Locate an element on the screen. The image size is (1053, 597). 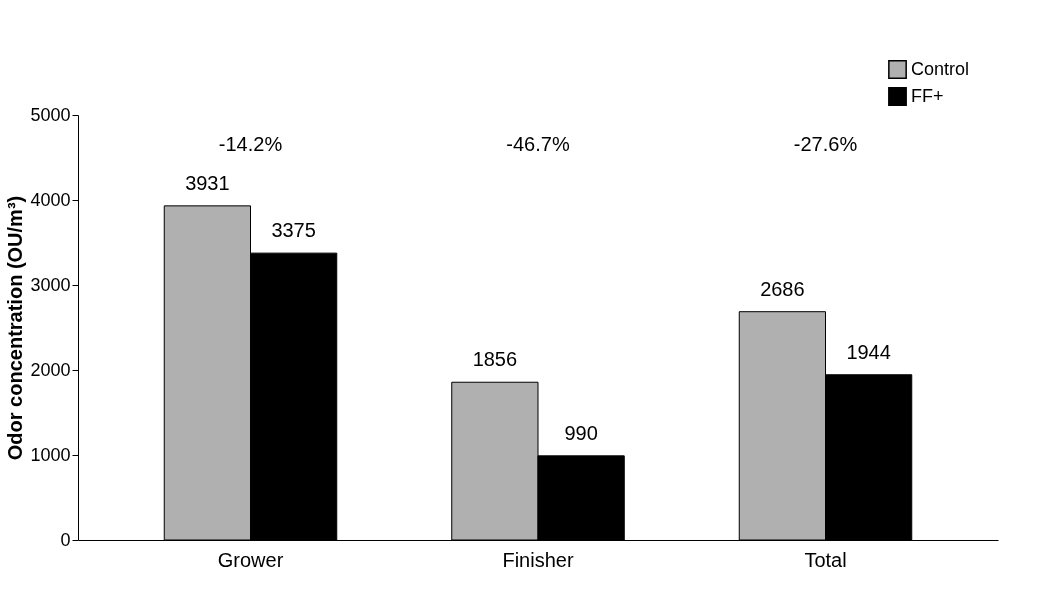
annotation: -46.7% is located at coordinates (538, 144).